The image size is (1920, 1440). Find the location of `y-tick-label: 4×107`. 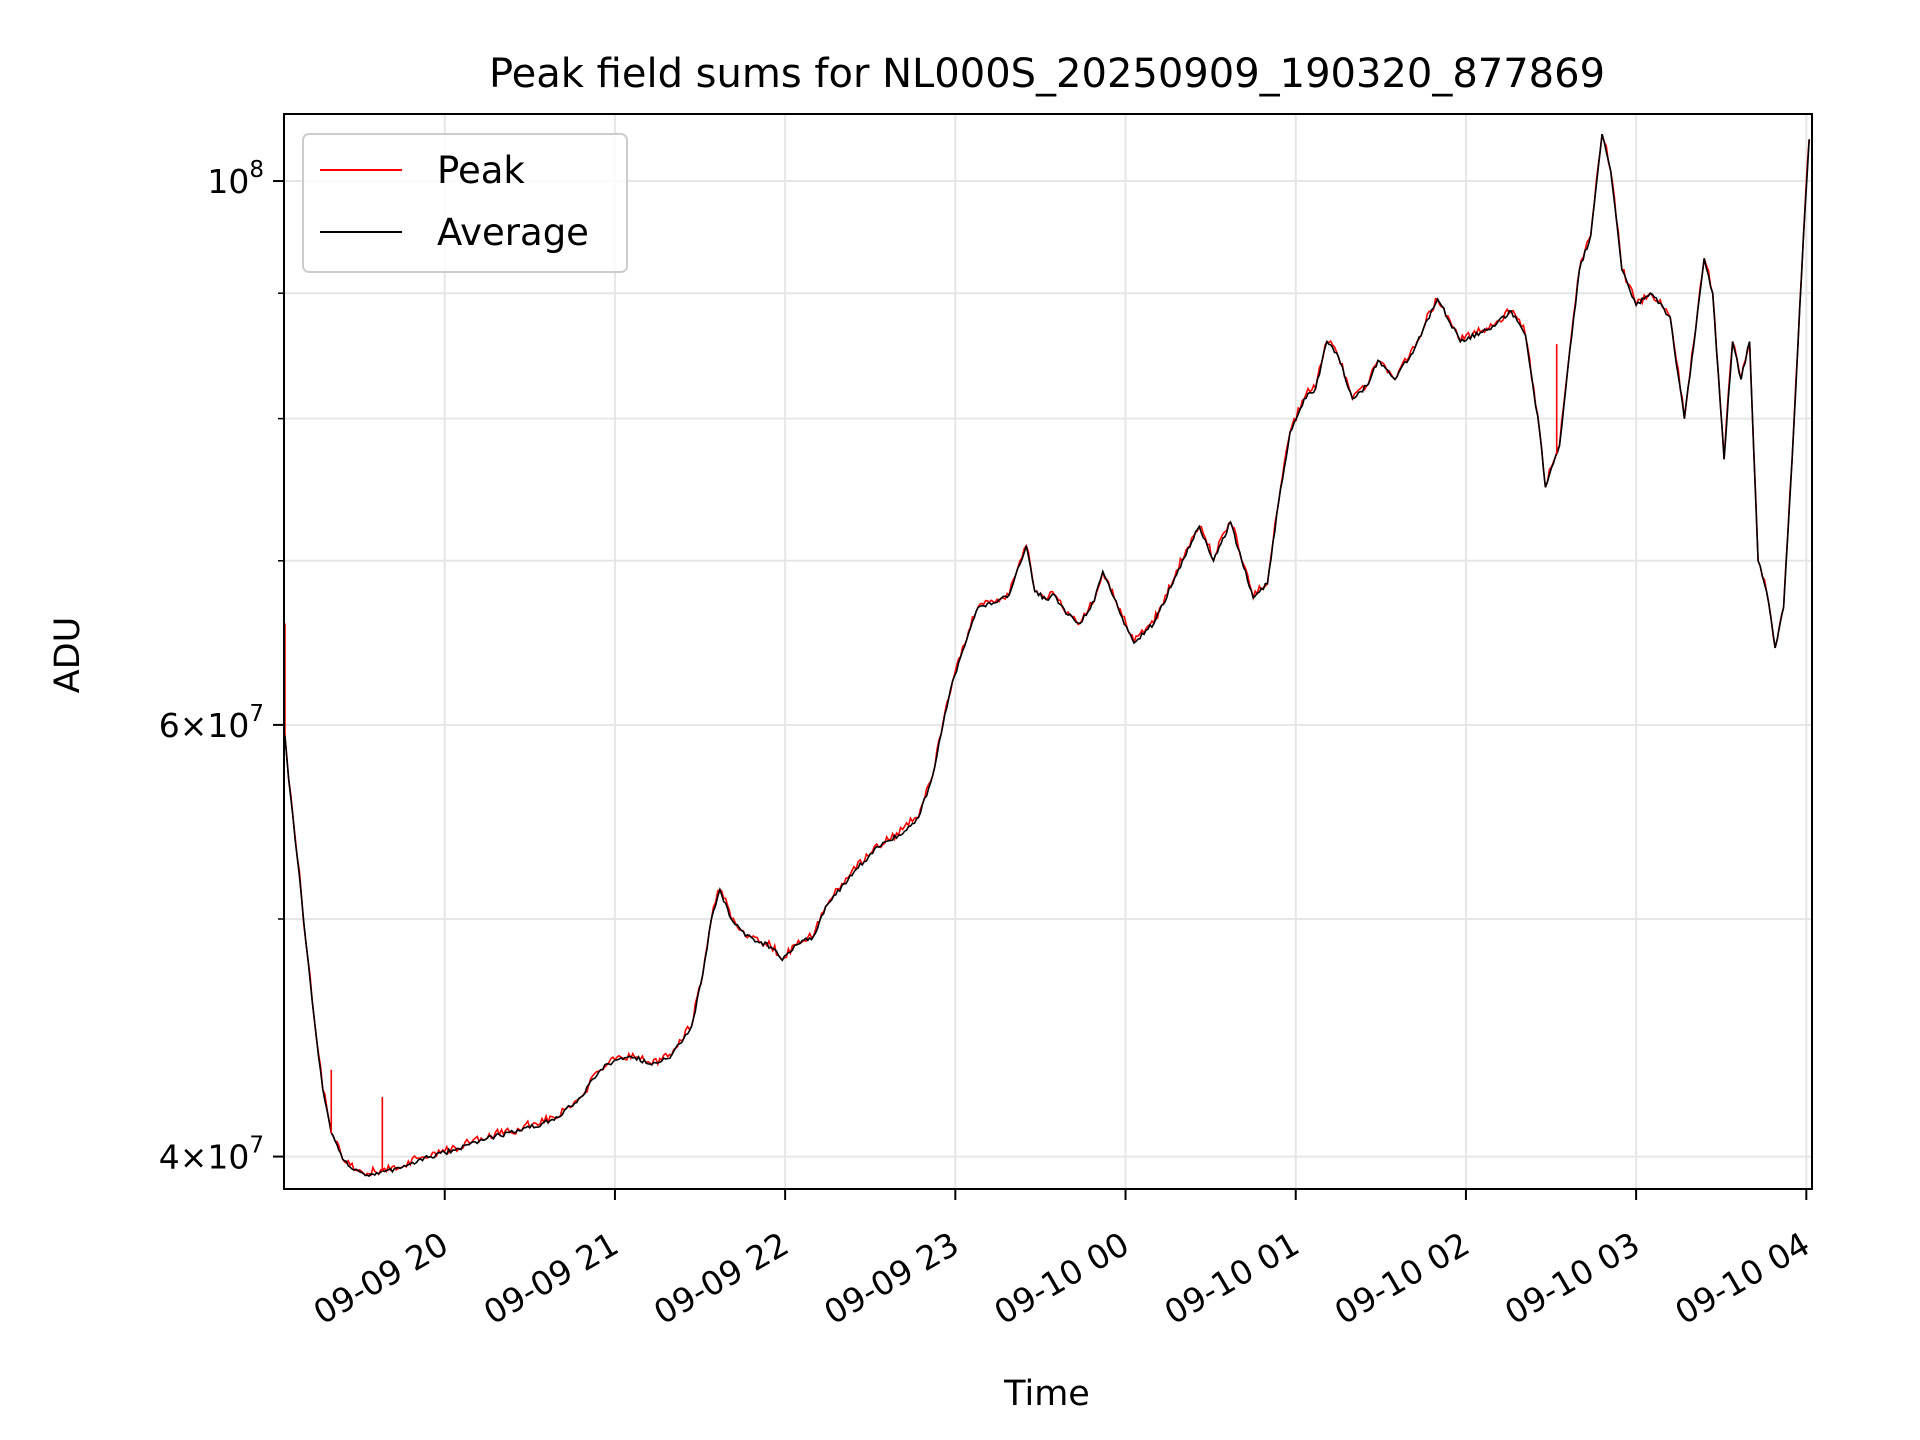

y-tick-label: 4×107 is located at coordinates (211, 1155).